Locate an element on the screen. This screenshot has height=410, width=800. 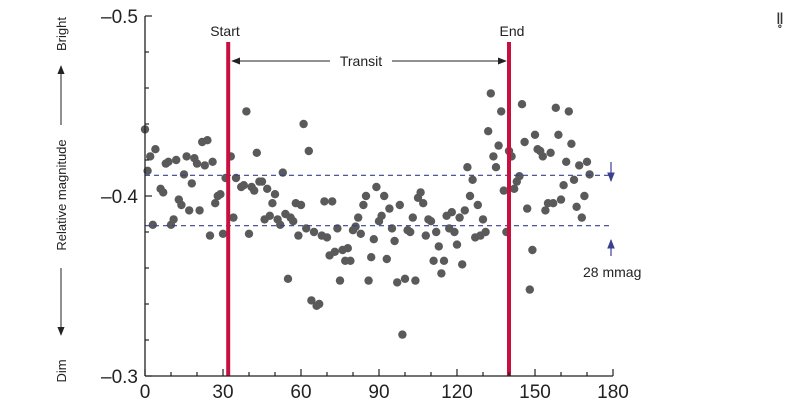
x-tick-label: 30 is located at coordinates (222, 392).